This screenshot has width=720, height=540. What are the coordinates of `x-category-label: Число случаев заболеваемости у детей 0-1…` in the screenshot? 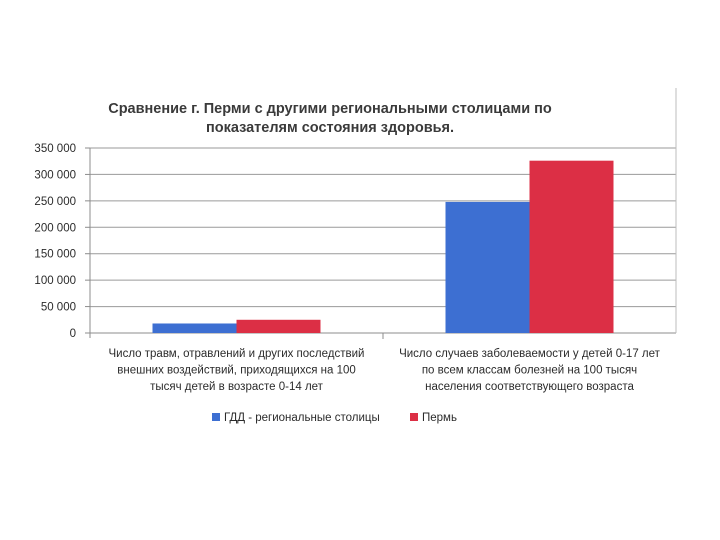 It's located at (530, 354).